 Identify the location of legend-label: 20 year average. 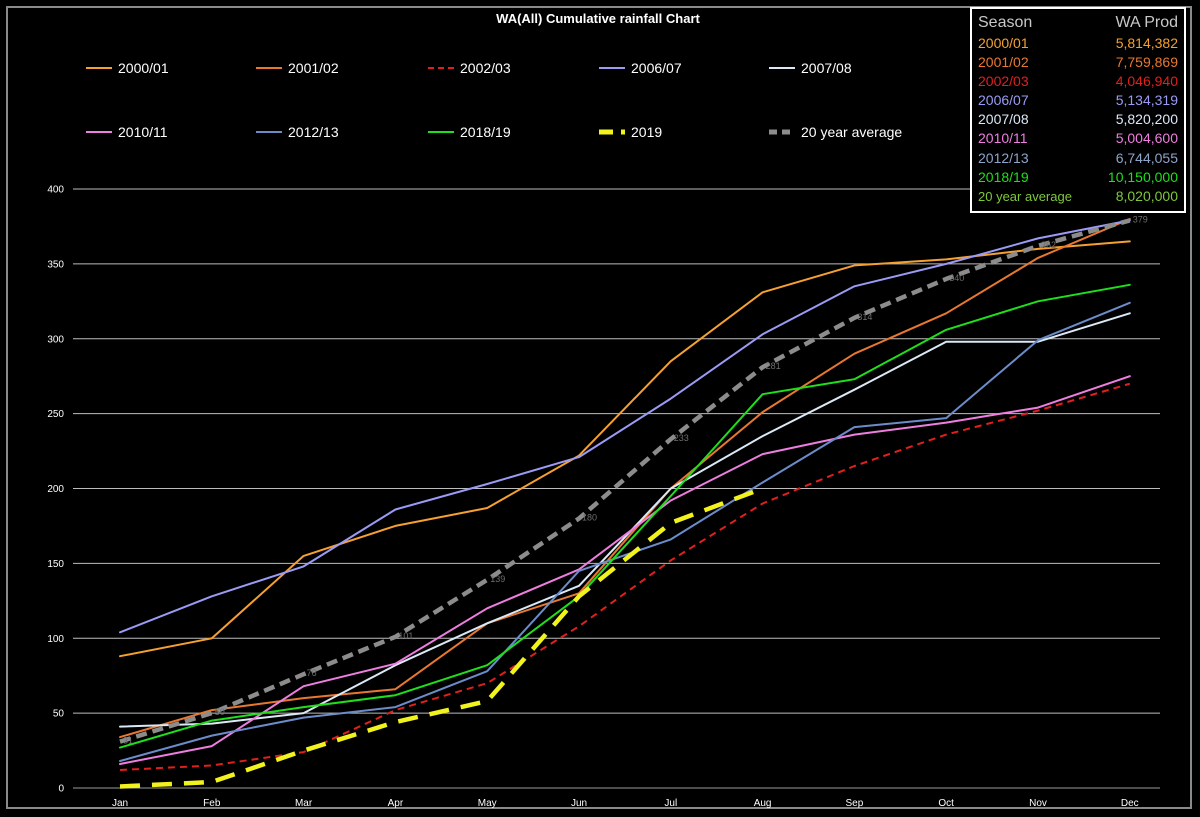
(851, 132).